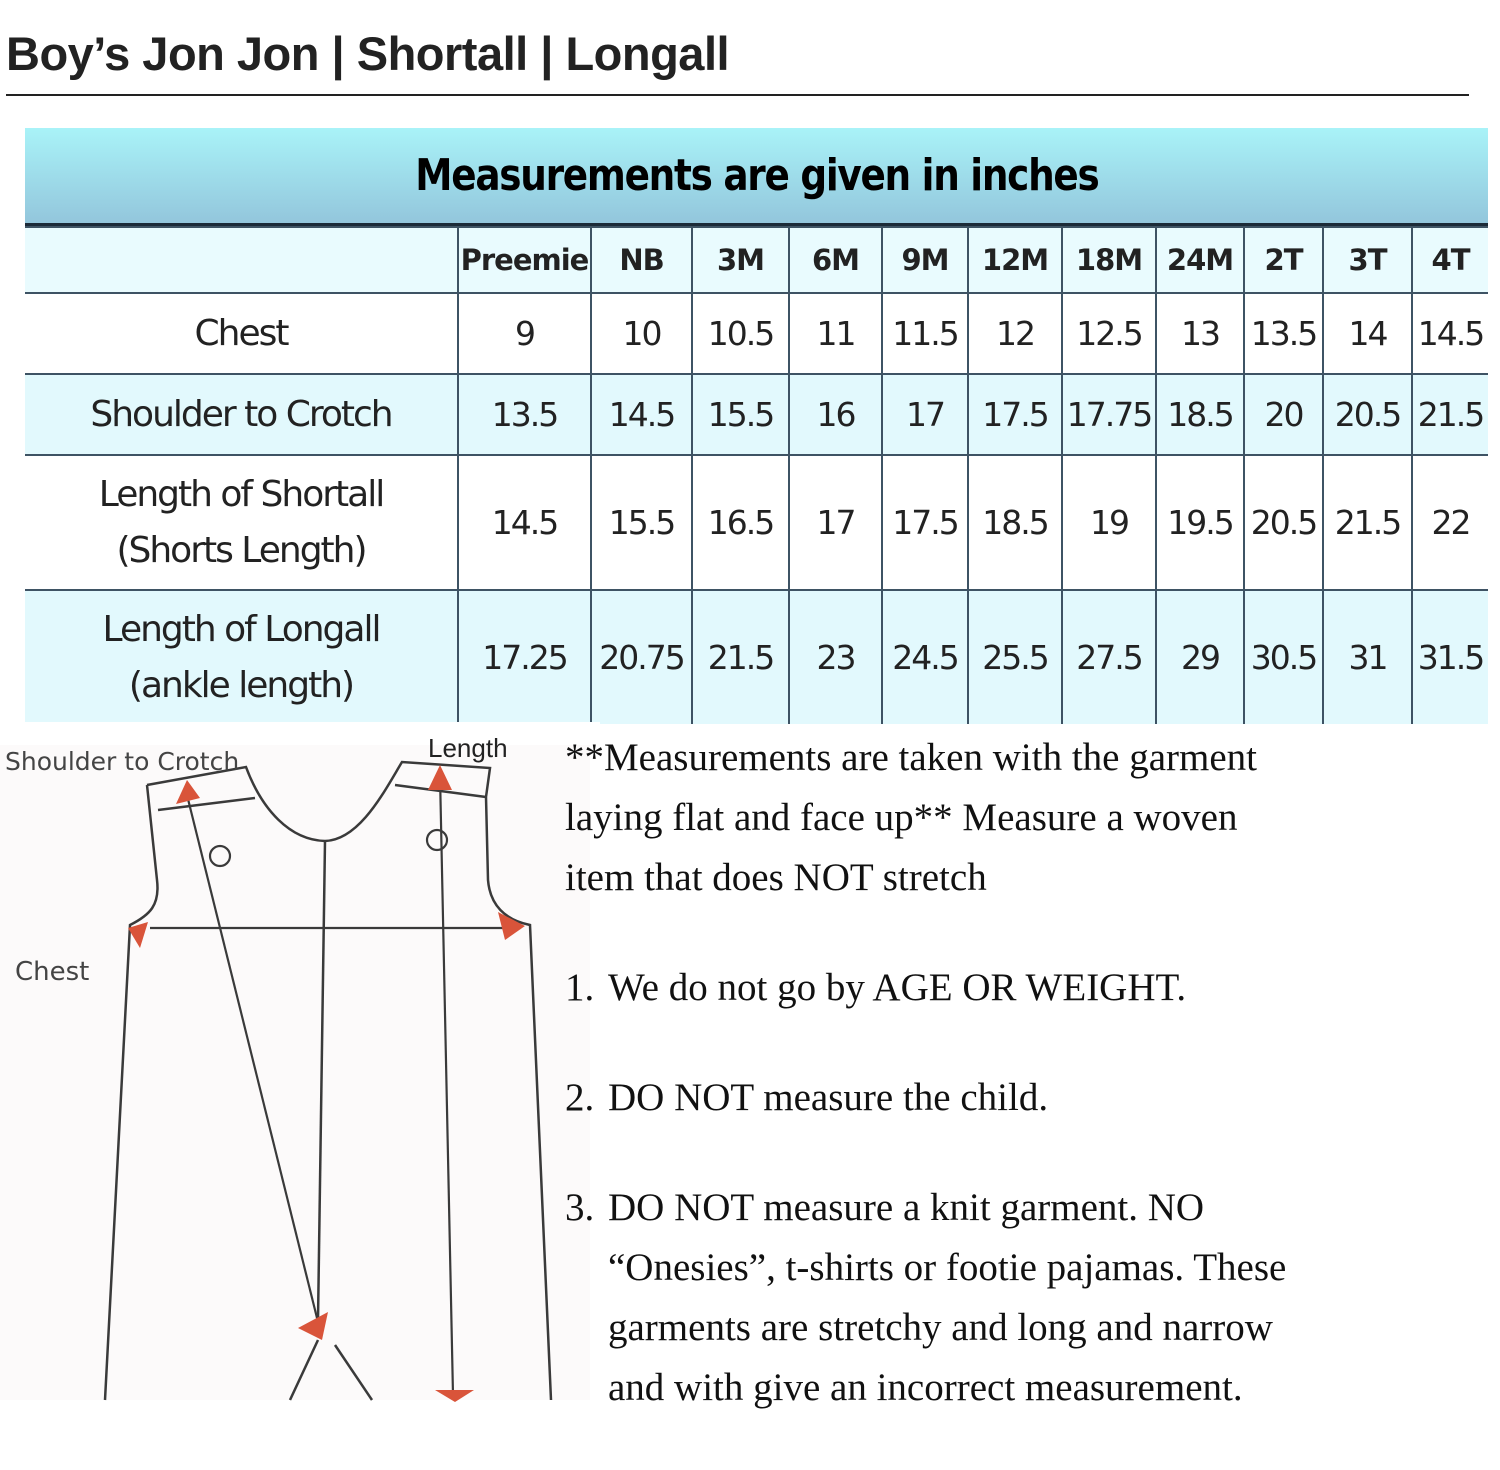 This screenshot has height=1470, width=1500. I want to click on row-label-line: Length of Shortall, so click(241, 494).